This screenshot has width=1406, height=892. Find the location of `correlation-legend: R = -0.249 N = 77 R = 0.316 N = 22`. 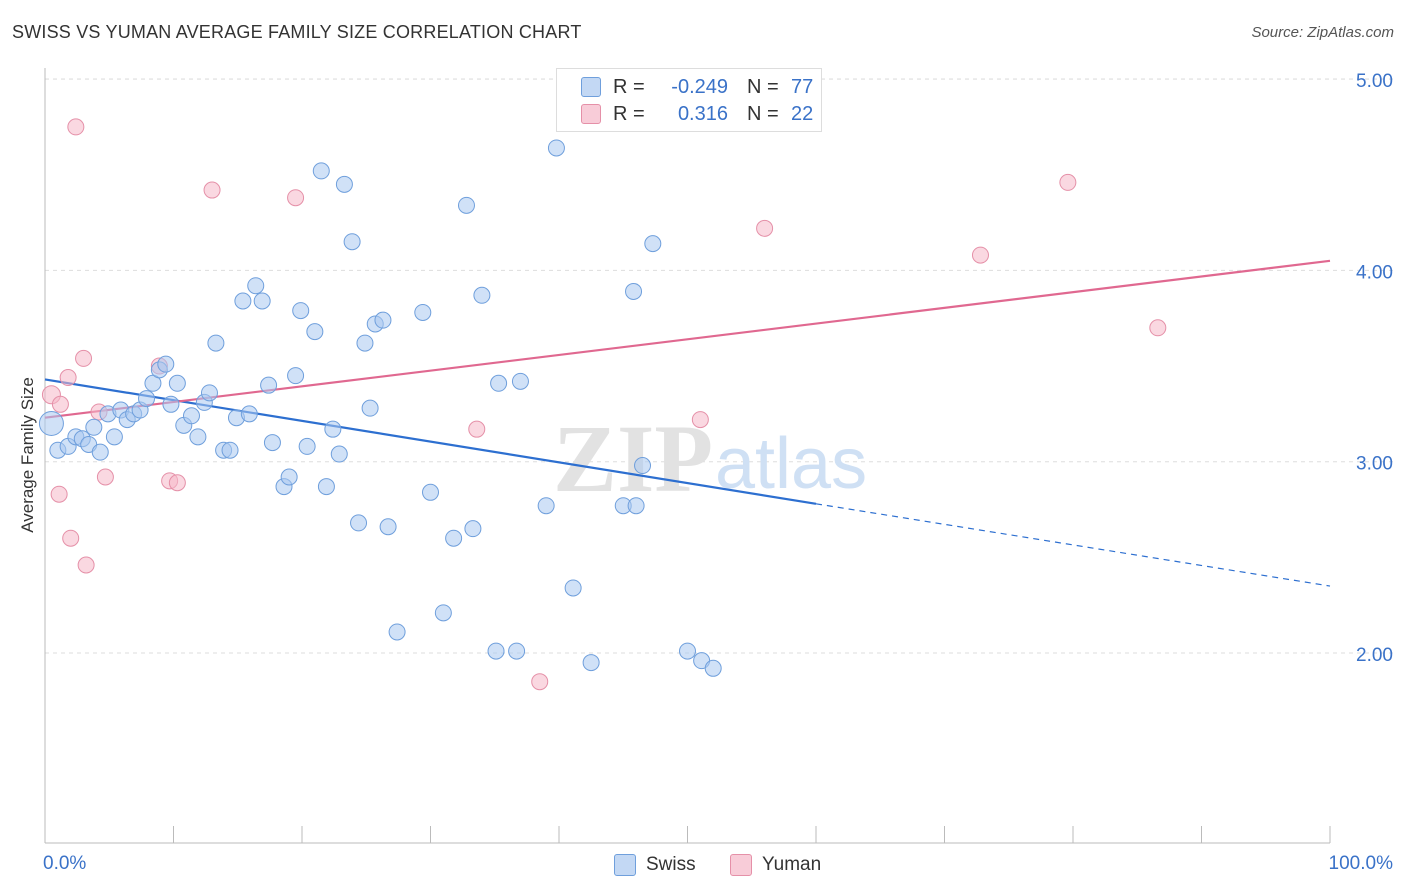

correlation-legend: R = -0.249 N = 77 R = 0.316 N = 22 is located at coordinates (689, 100).